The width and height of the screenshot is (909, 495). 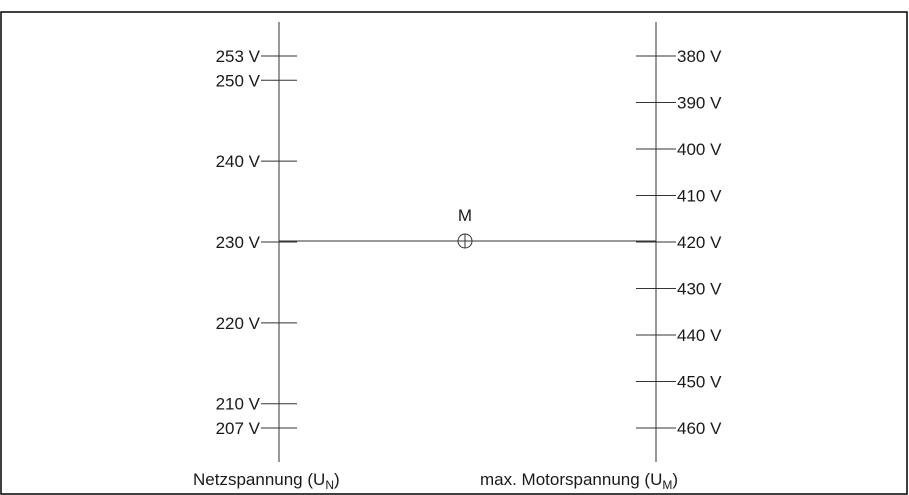 I want to click on right-tick-label: 390 V, so click(x=699, y=103).